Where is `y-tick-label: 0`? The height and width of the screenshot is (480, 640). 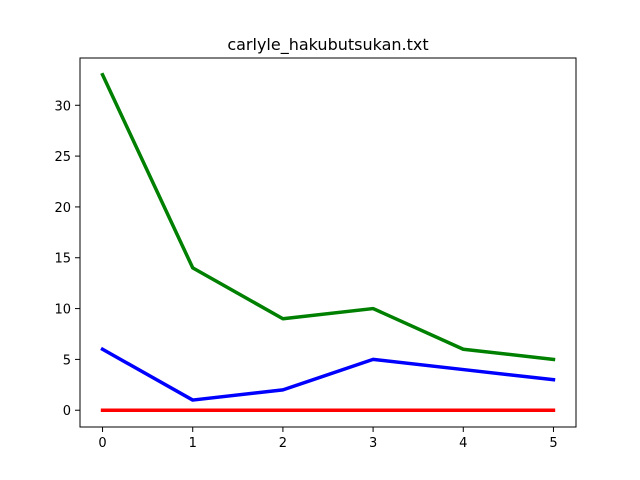 y-tick-label: 0 is located at coordinates (67, 411).